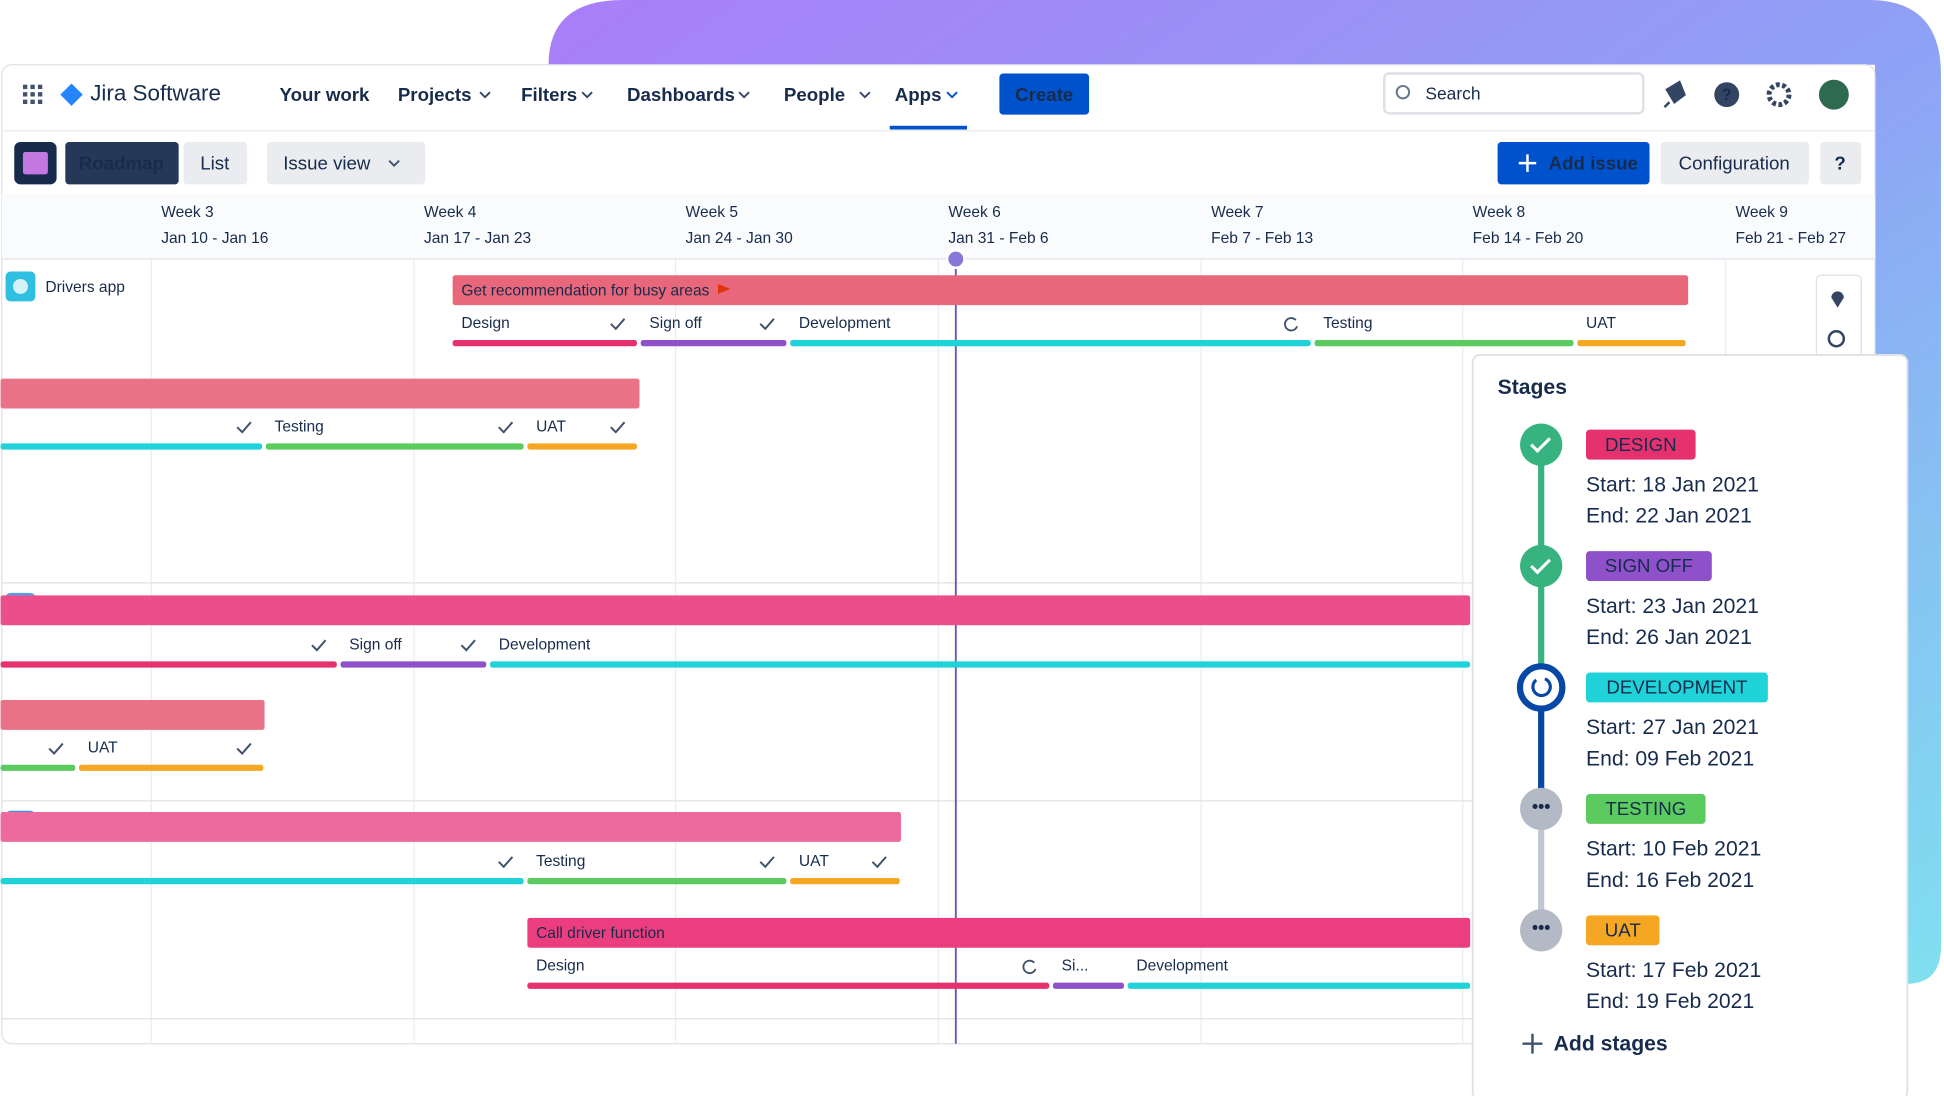  I want to click on week-range: Jan 31 - Feb 6, so click(998, 238).